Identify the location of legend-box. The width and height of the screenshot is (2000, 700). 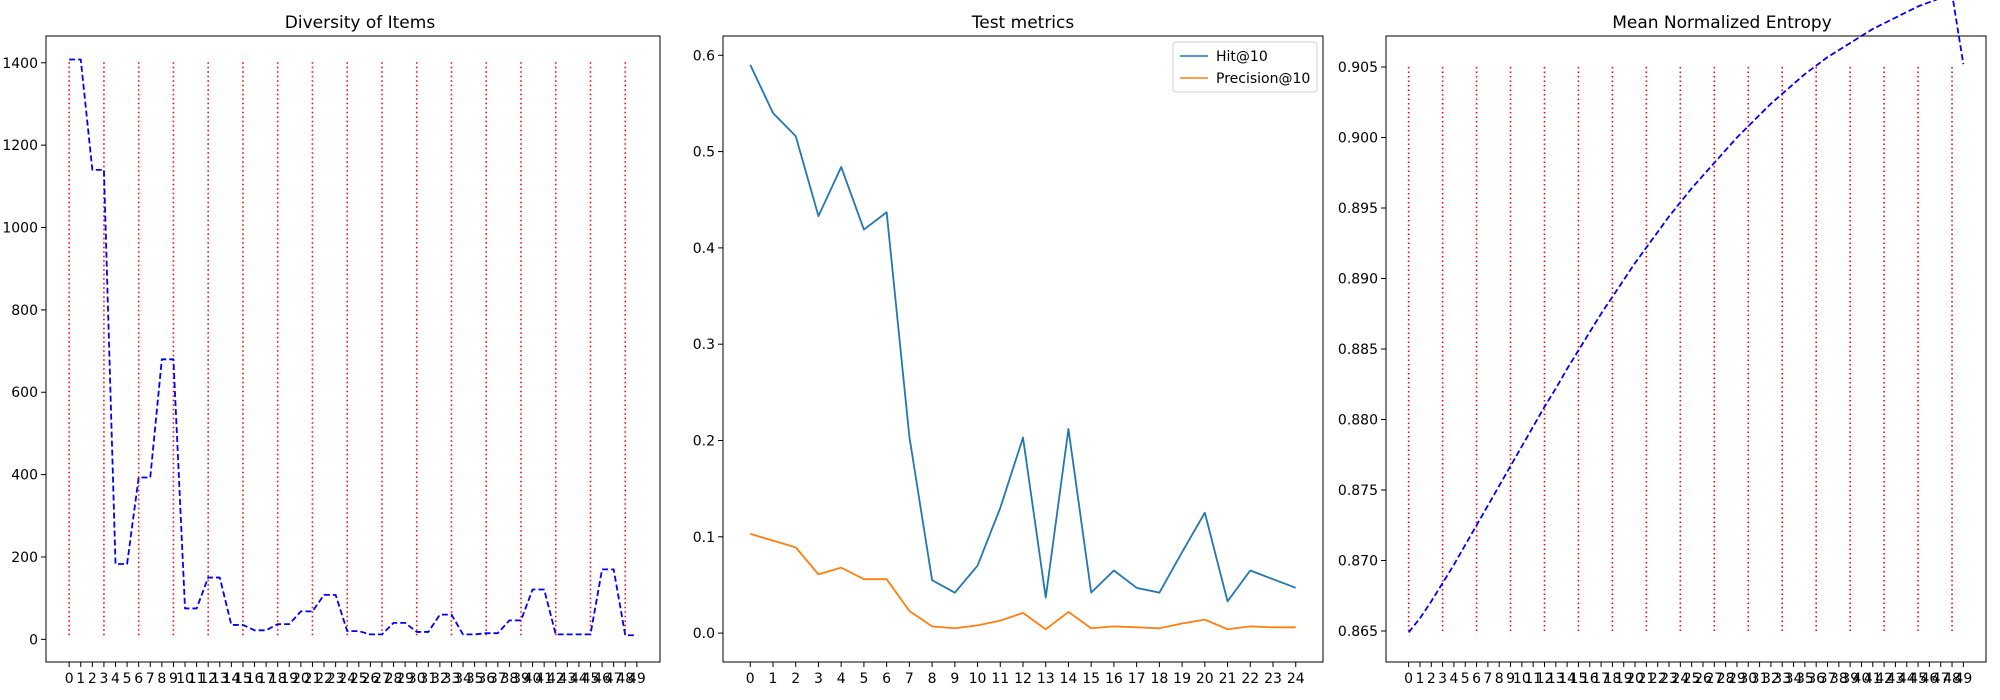
(1245, 67).